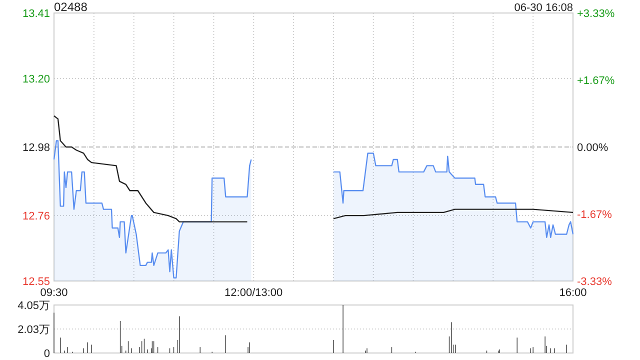  I want to click on y2-tick-label: 0.00%, so click(592, 148).